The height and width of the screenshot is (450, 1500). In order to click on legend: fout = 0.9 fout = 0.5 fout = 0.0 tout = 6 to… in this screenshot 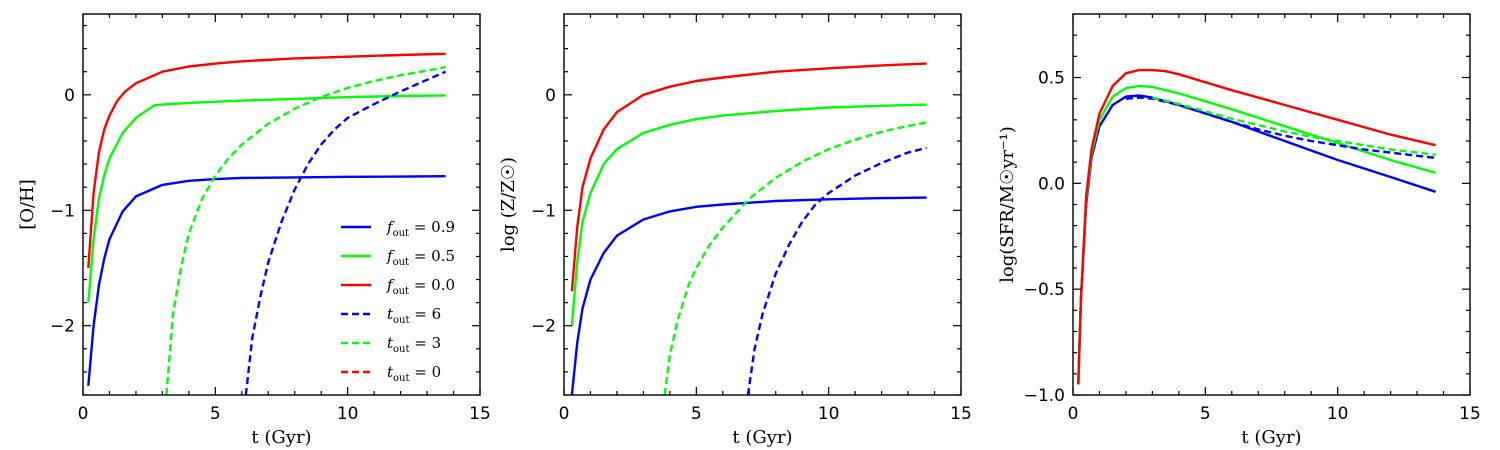, I will do `click(398, 301)`.